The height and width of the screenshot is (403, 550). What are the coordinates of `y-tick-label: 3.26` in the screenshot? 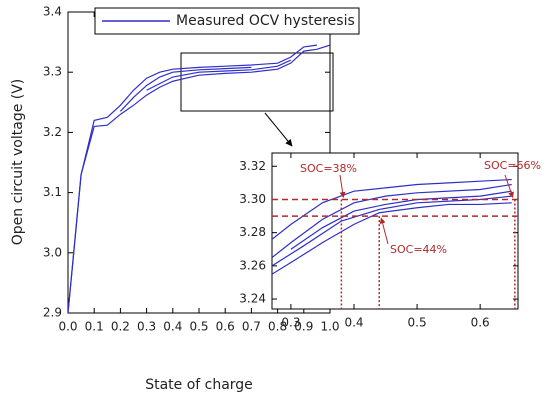 It's located at (252, 265).